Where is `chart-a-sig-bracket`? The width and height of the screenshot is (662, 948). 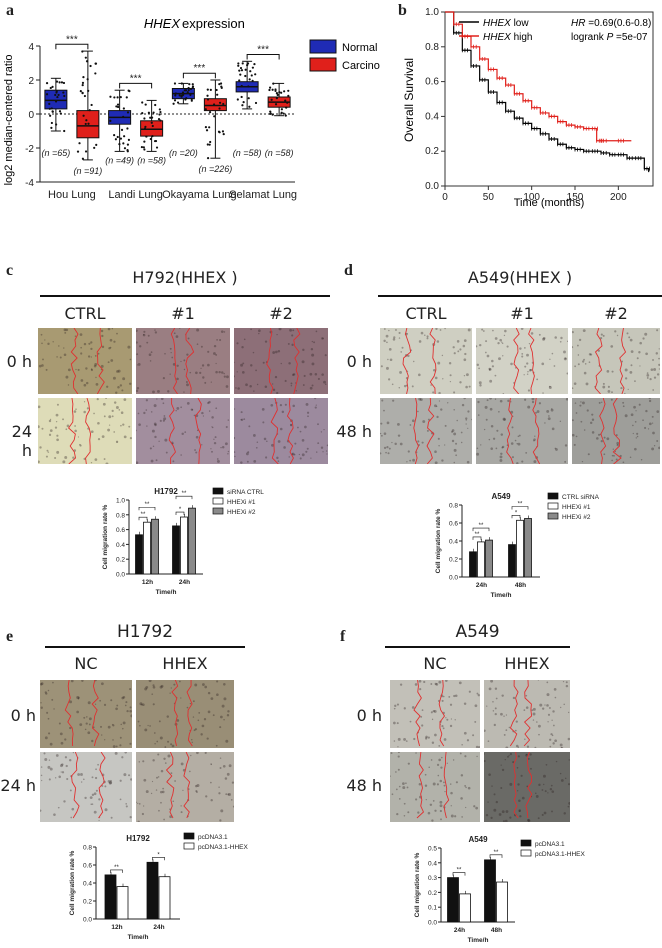 chart-a-sig-bracket is located at coordinates (72, 46).